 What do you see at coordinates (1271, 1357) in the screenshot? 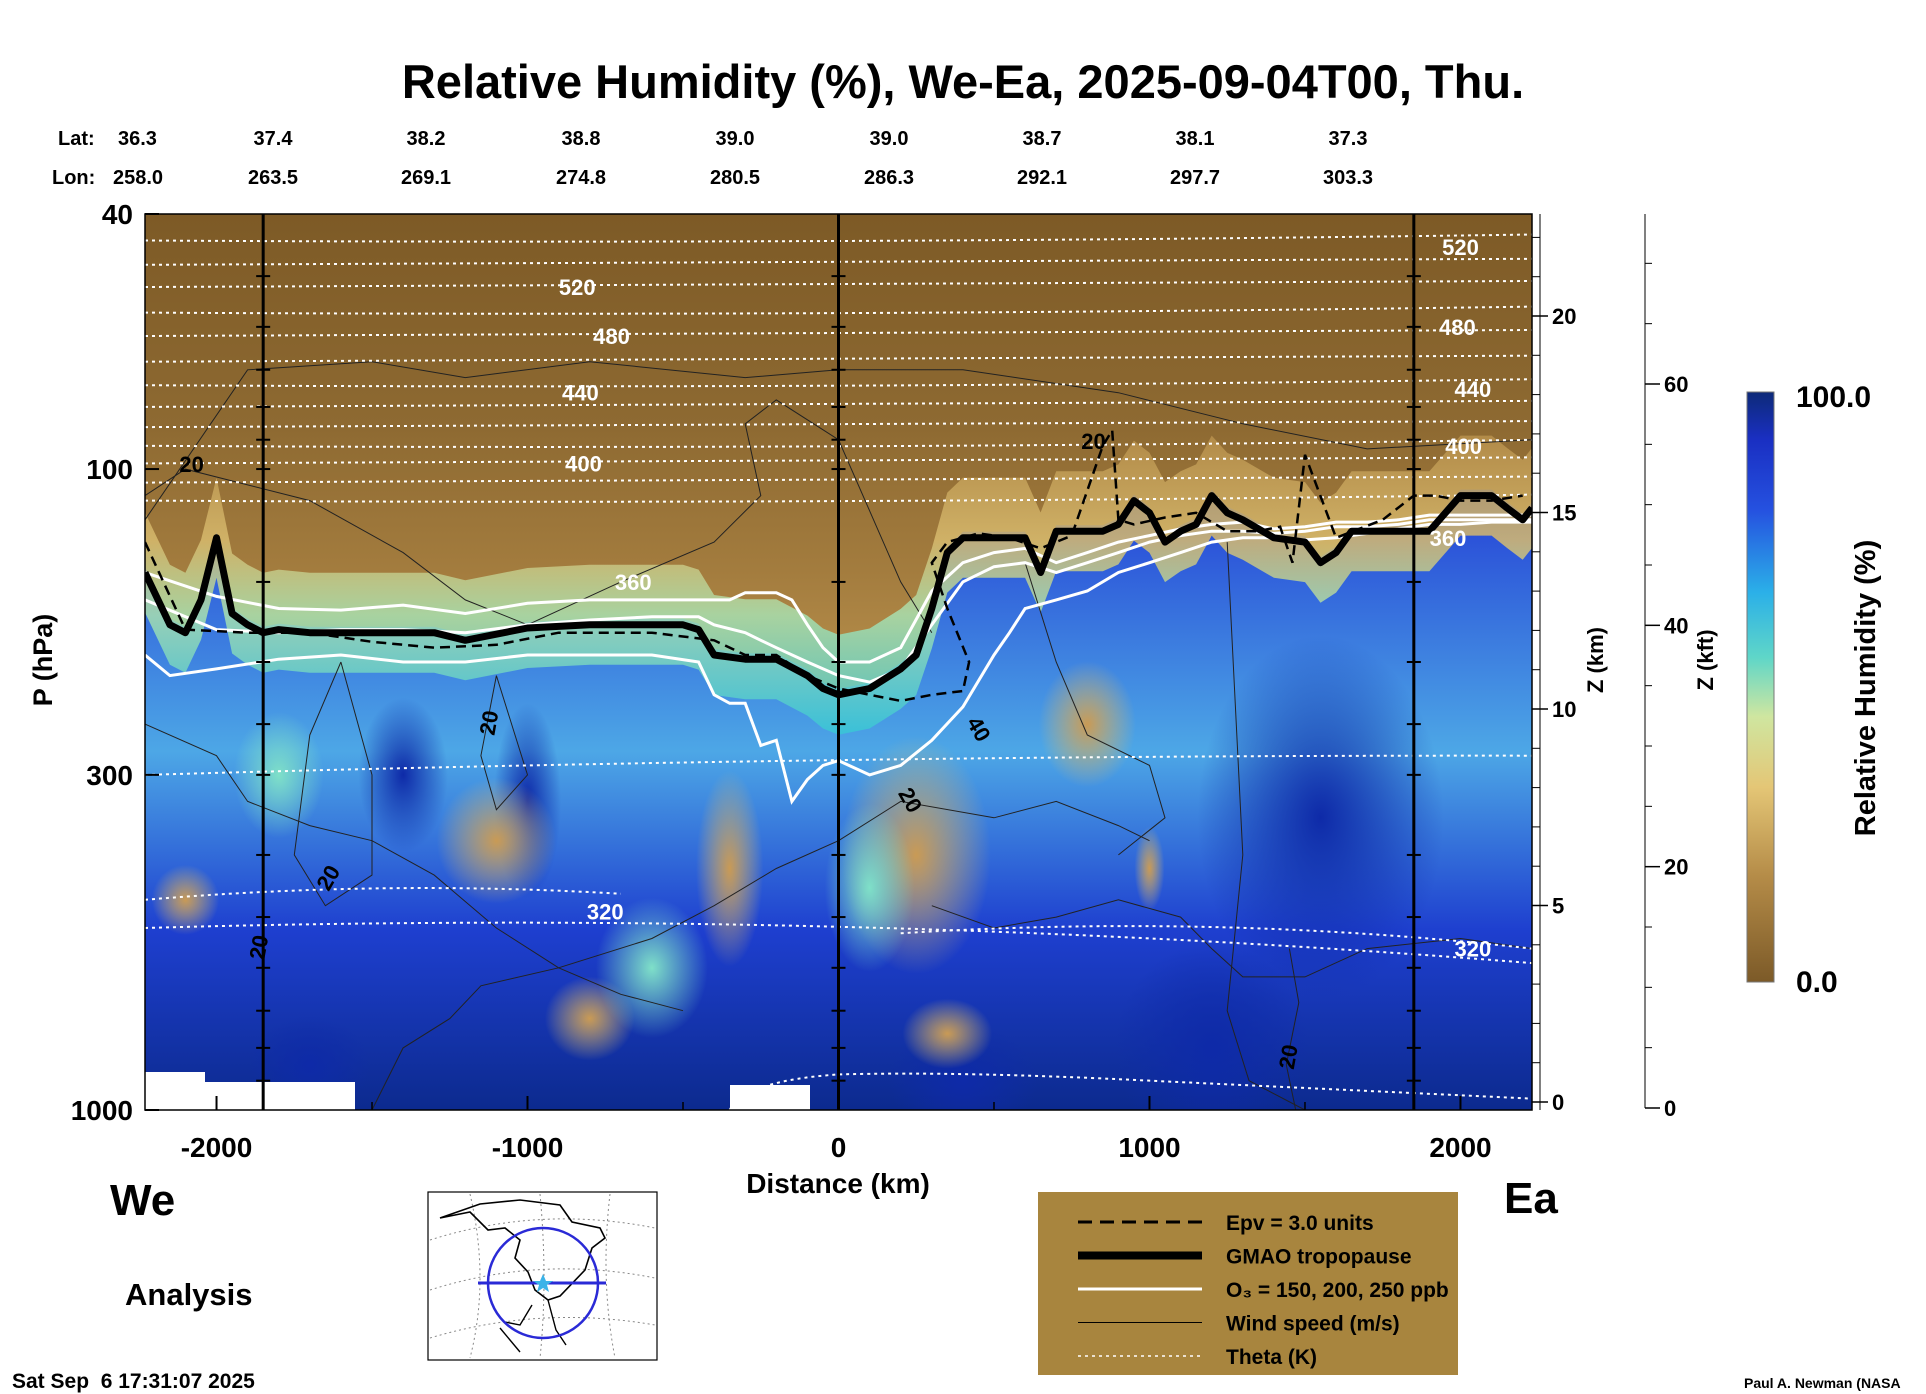
I see `legend-entry: Theta (K)` at bounding box center [1271, 1357].